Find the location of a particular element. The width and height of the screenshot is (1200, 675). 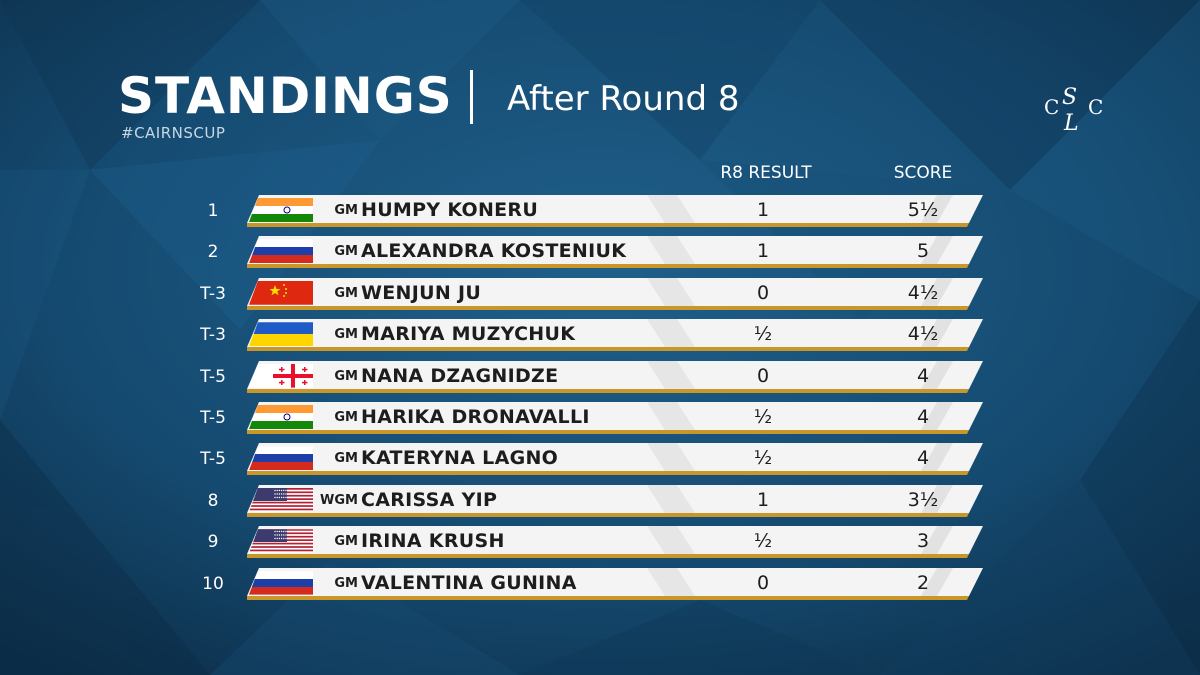

hashtag: #CAIRNSCUP is located at coordinates (173, 133).